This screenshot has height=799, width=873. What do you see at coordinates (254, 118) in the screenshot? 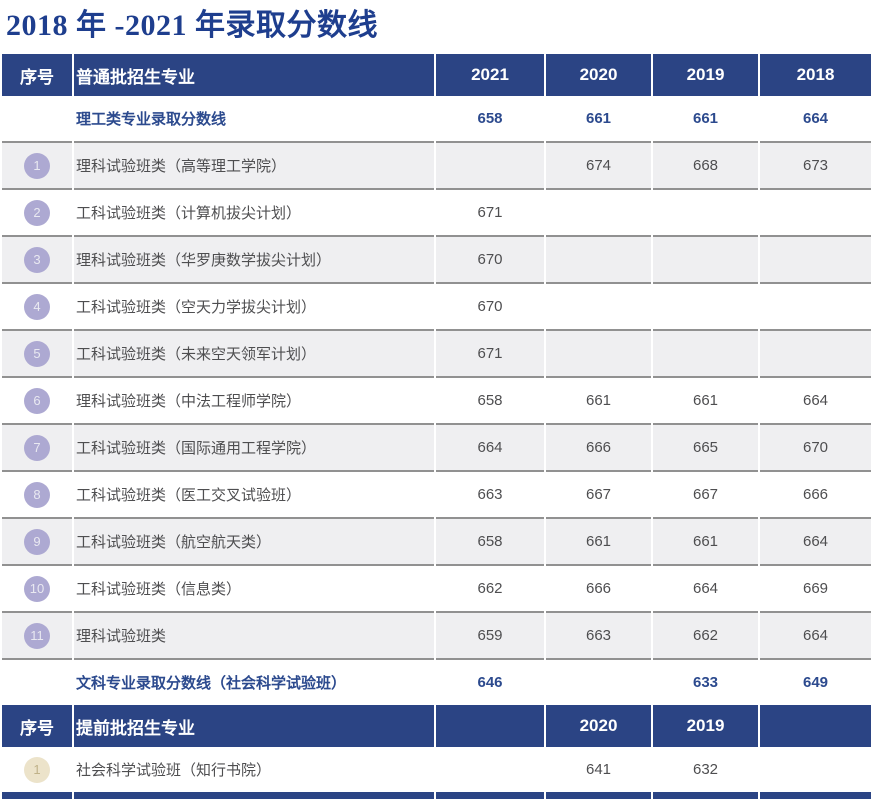
I see `summary-label: 理工类专业录取分数线` at bounding box center [254, 118].